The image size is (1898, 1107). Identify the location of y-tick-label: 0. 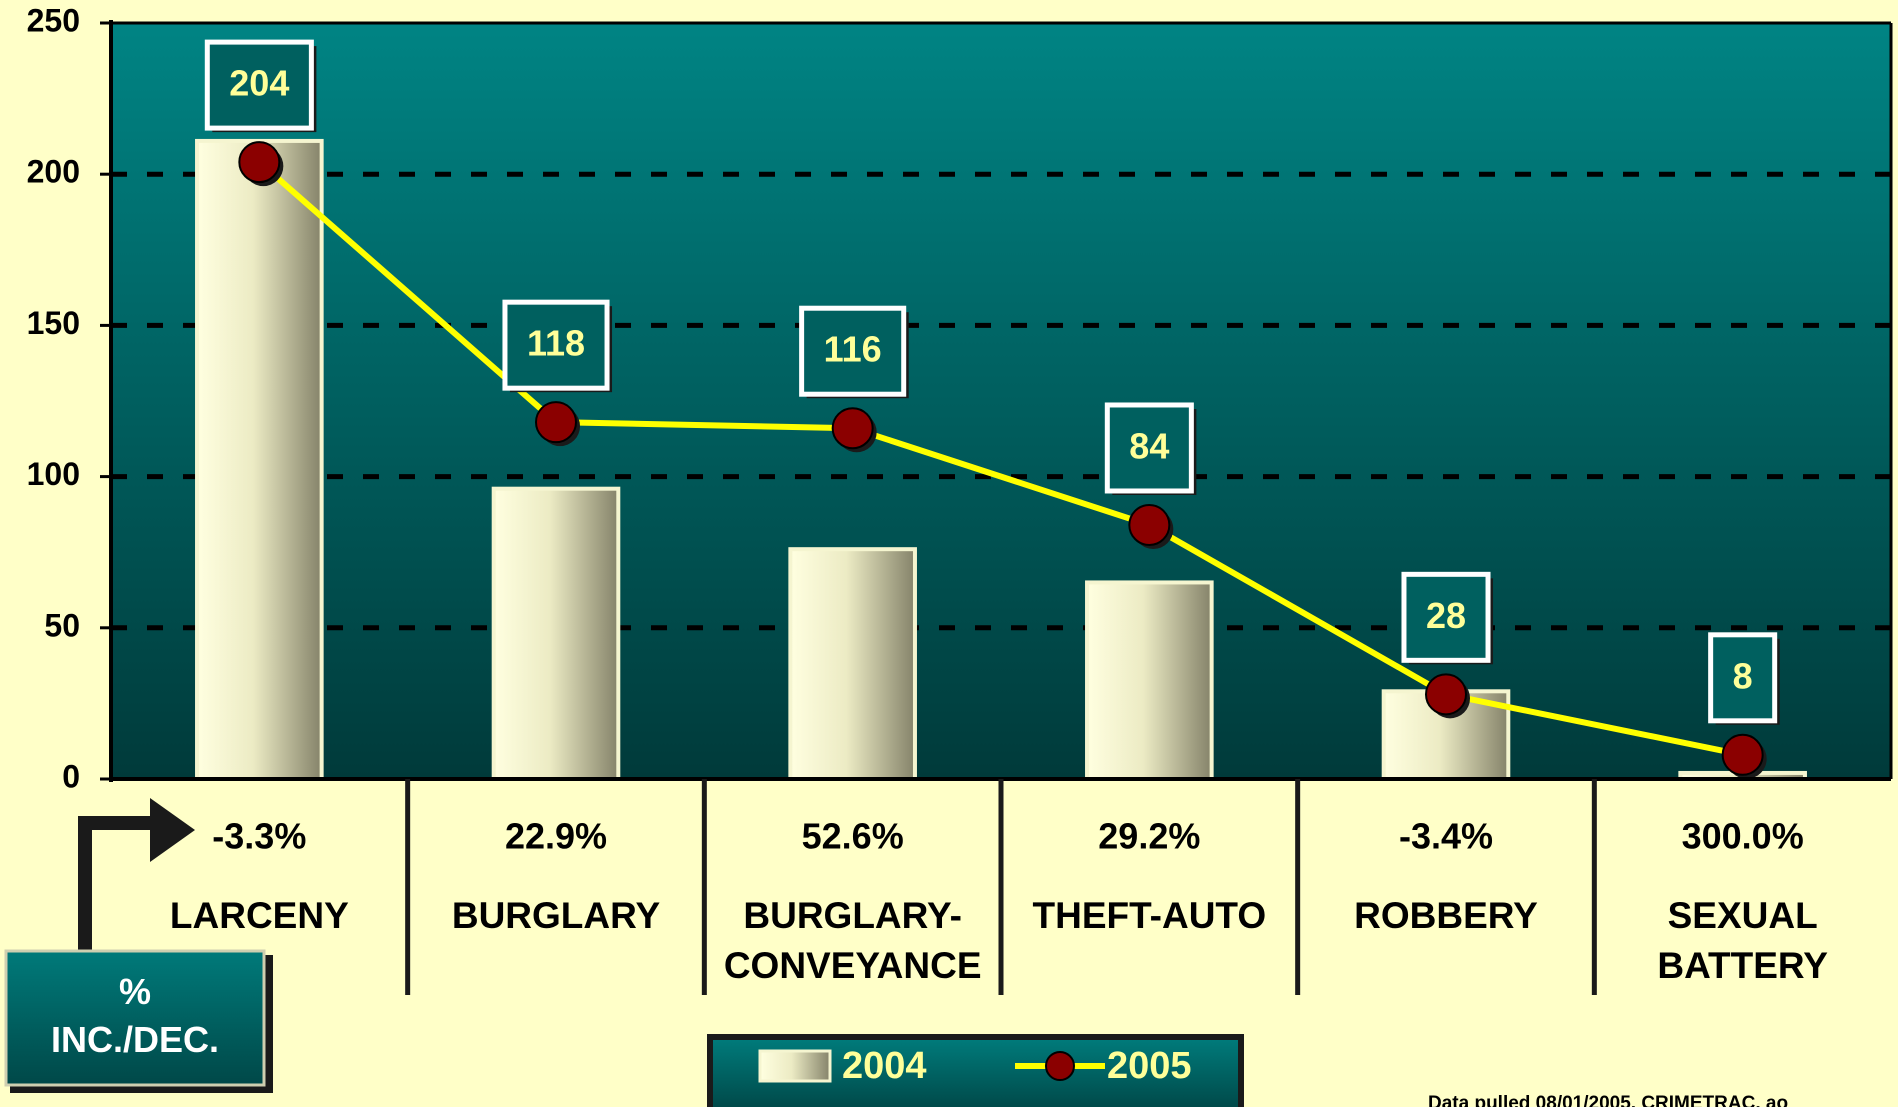
(71, 776).